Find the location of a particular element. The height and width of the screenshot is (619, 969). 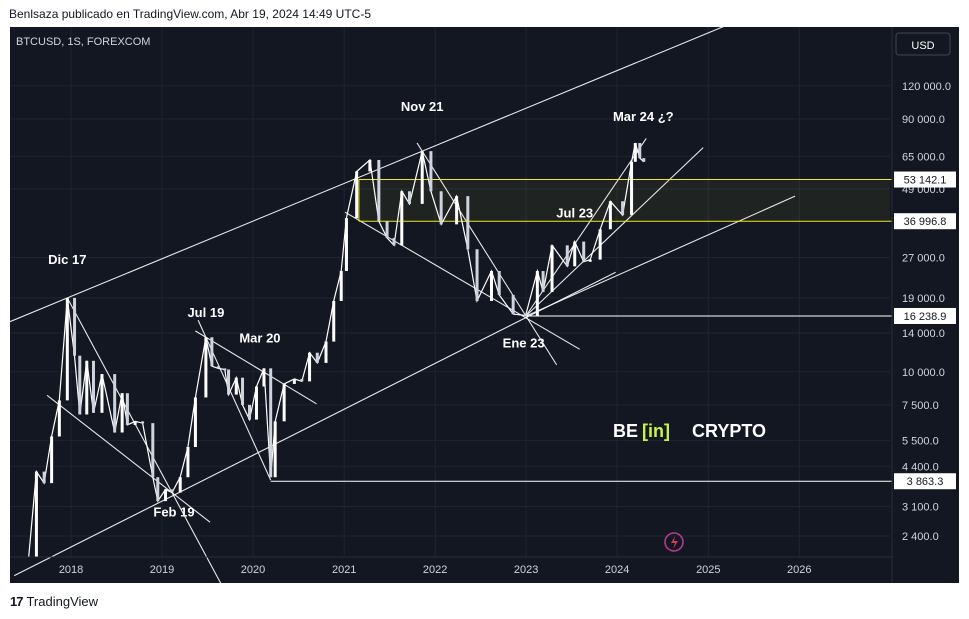

y-tick-label: 10 000.0 is located at coordinates (923, 373).